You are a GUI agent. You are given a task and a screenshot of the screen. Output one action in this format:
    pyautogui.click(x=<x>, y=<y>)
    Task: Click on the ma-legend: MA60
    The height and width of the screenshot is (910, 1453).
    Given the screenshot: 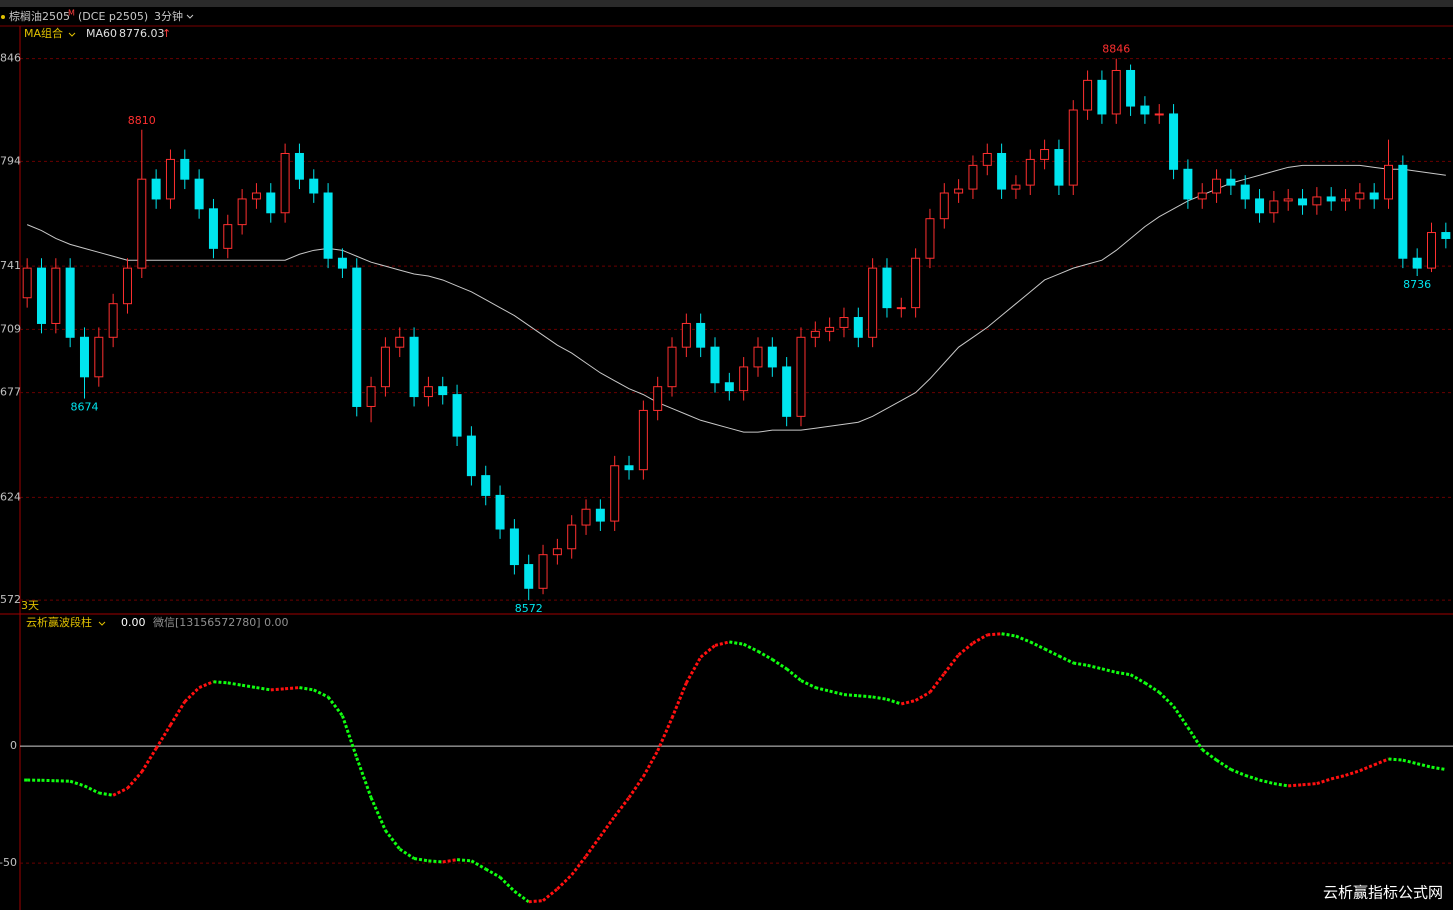 What is the action you would take?
    pyautogui.click(x=101, y=33)
    